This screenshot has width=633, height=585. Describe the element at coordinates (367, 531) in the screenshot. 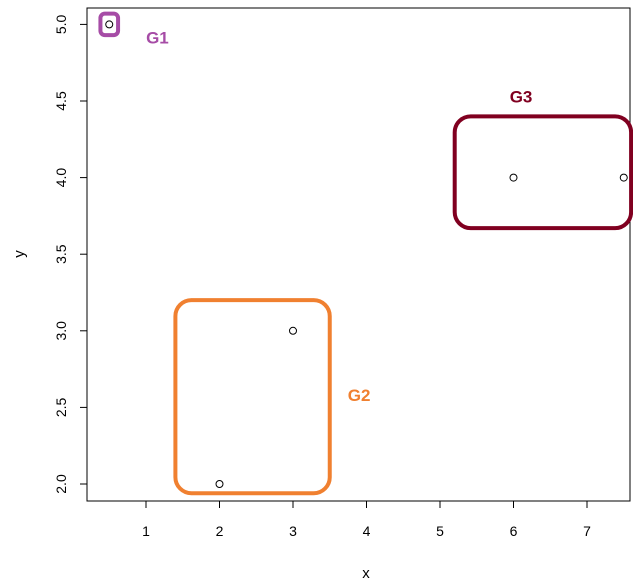

I see `x-tick-label: 4` at that location.